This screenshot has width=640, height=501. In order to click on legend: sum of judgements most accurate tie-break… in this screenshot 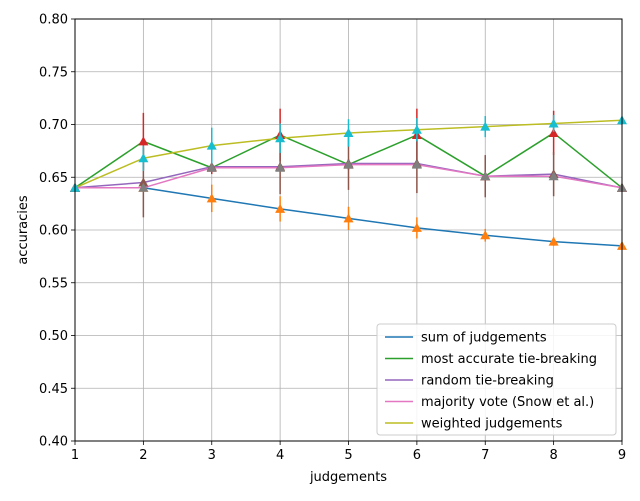, I will do `click(496, 379)`.